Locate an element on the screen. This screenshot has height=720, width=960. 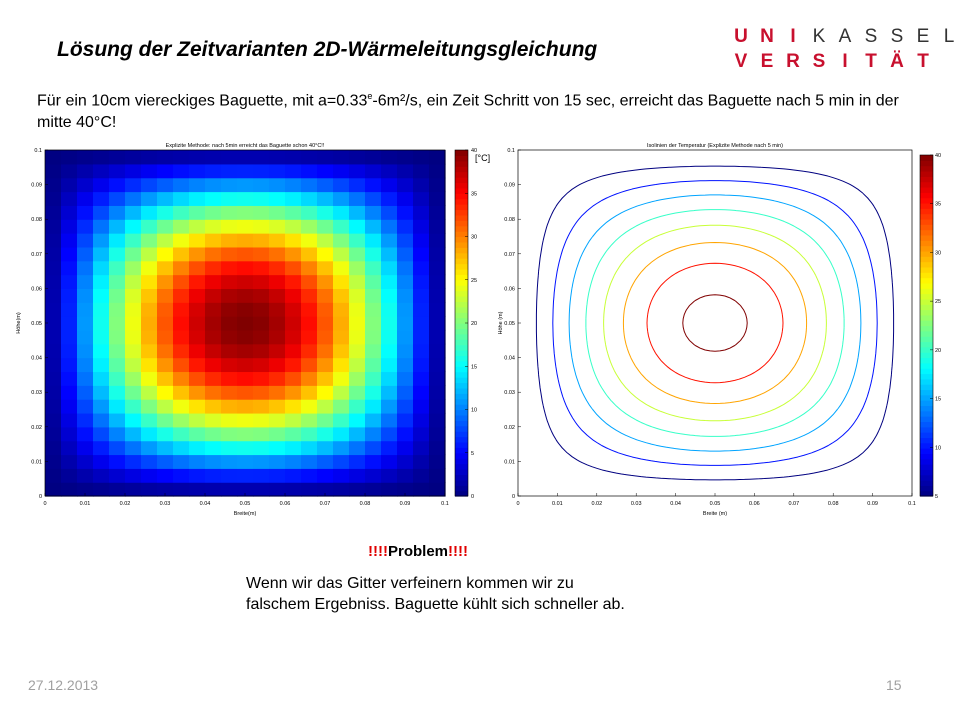
colorbar-tick-label: 25 is located at coordinates (938, 302).